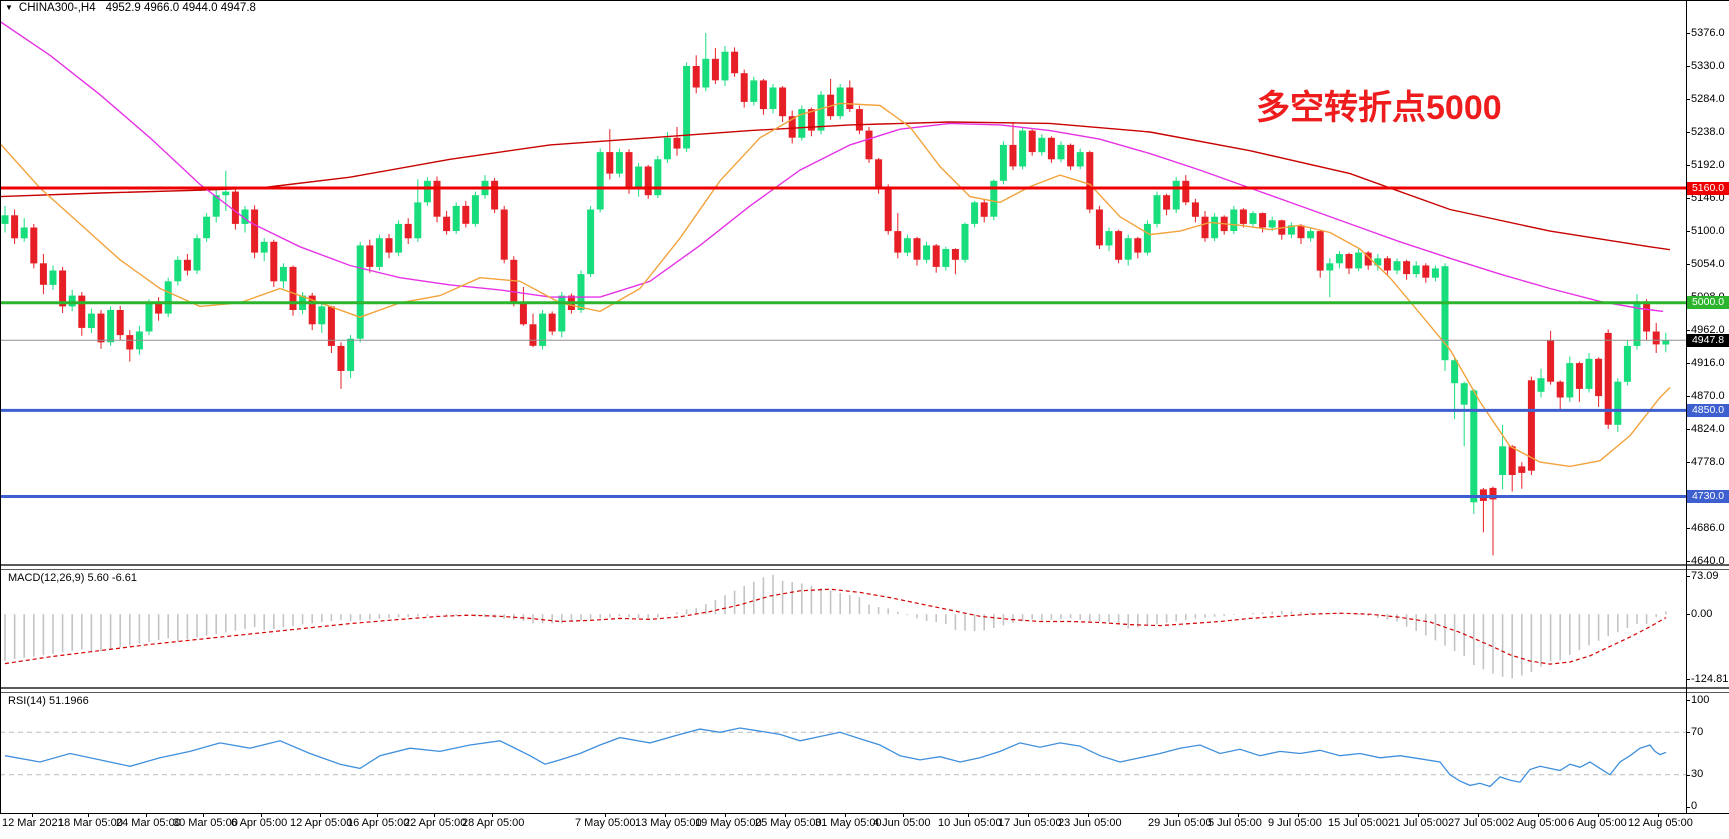 Image resolution: width=1729 pixels, height=839 pixels. What do you see at coordinates (1295, 823) in the screenshot?
I see `time-axis-label: 9 Jul 05:00` at bounding box center [1295, 823].